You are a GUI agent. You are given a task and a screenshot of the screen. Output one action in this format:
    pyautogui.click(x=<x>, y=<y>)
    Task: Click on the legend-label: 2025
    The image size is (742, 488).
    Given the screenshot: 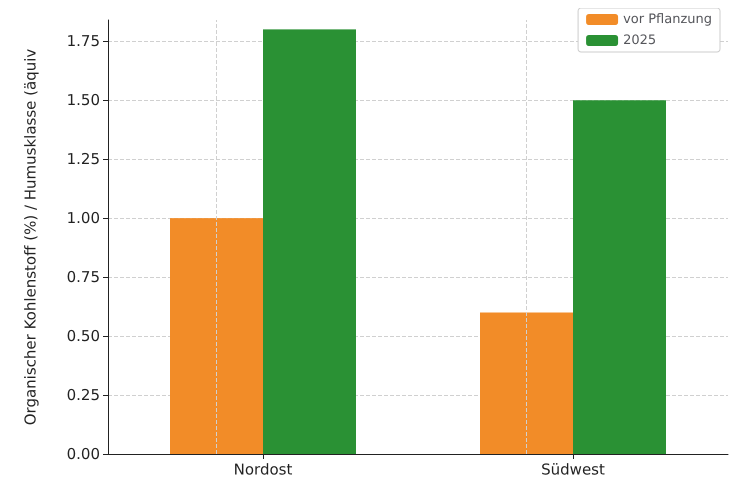 What is the action you would take?
    pyautogui.click(x=639, y=40)
    